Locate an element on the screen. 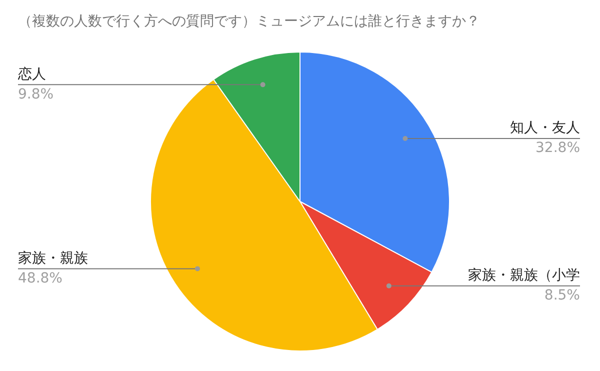  data-label: 8.5% is located at coordinates (562, 296).